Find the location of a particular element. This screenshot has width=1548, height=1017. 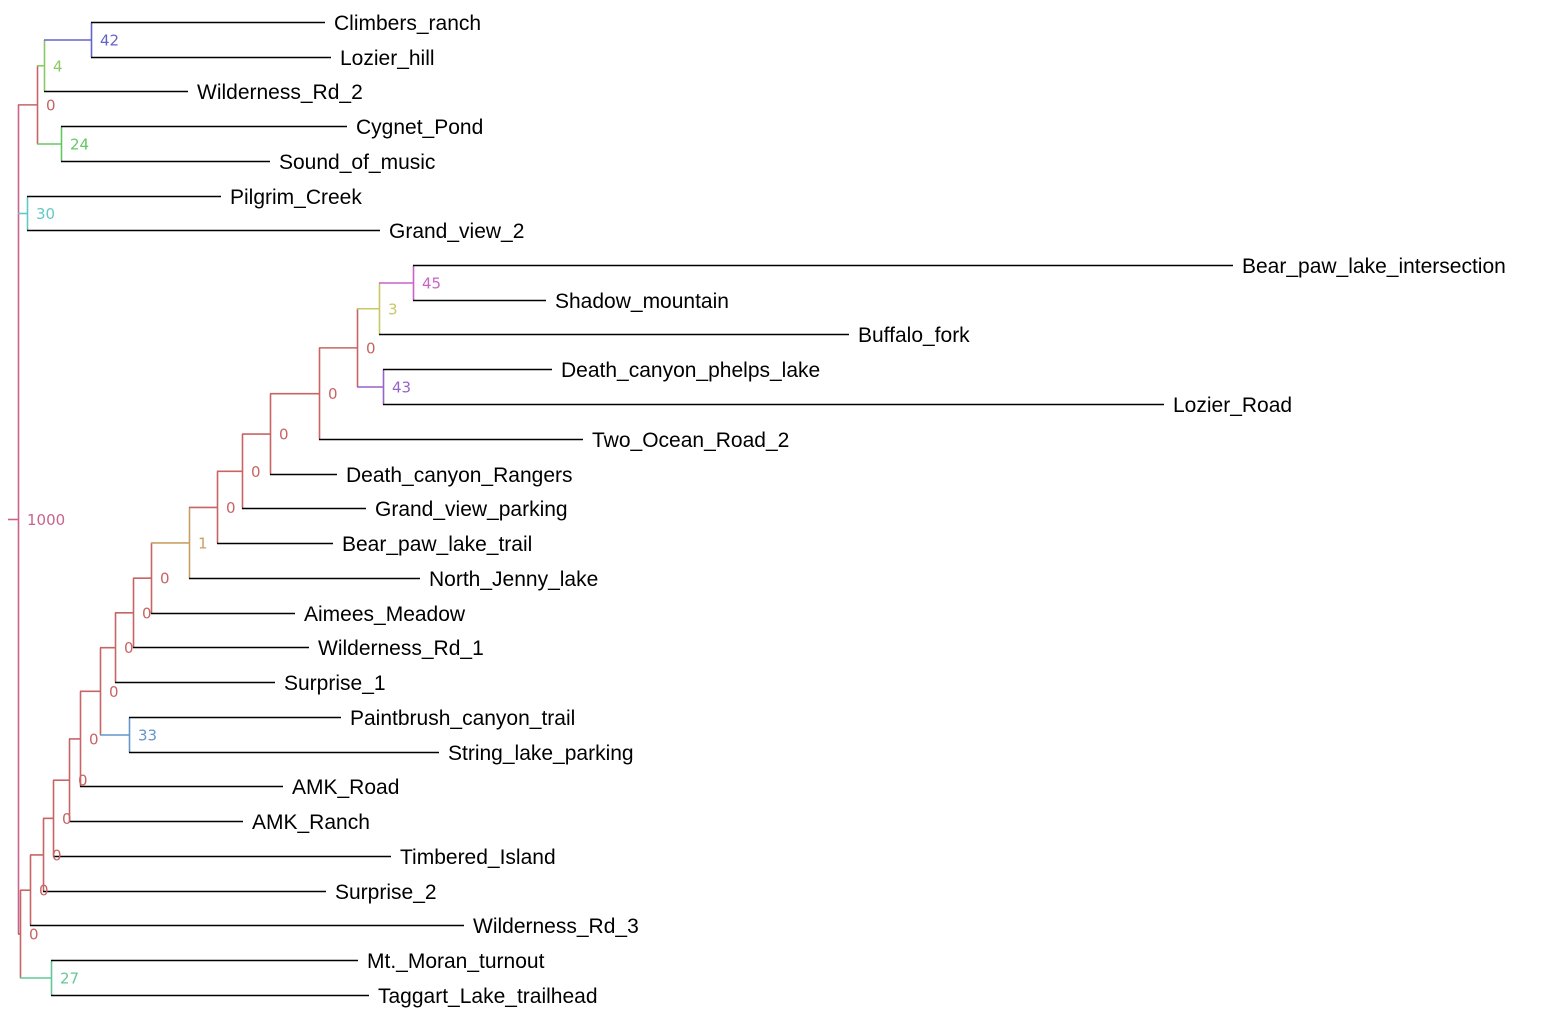

leaf-label: Lozier_Road is located at coordinates (1232, 405).